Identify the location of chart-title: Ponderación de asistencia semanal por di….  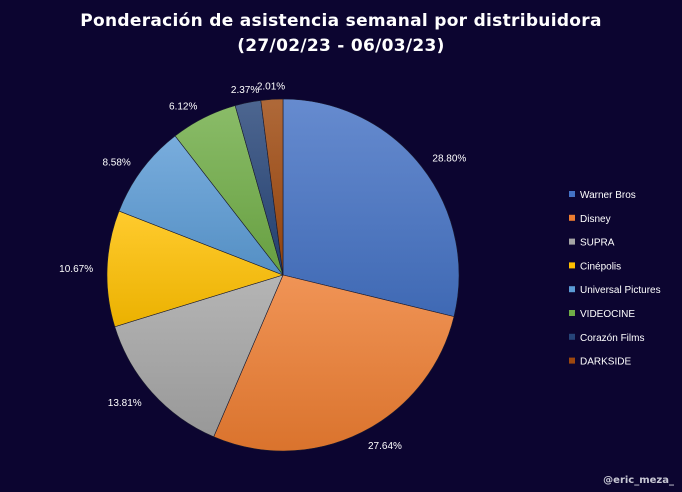
(341, 21).